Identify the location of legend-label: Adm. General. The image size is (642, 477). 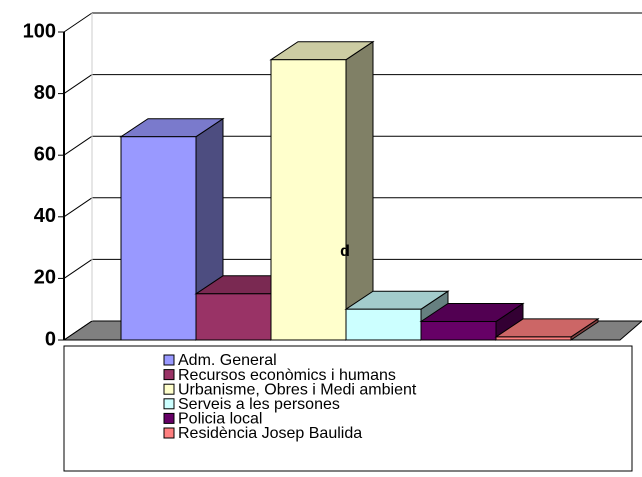
(227, 360).